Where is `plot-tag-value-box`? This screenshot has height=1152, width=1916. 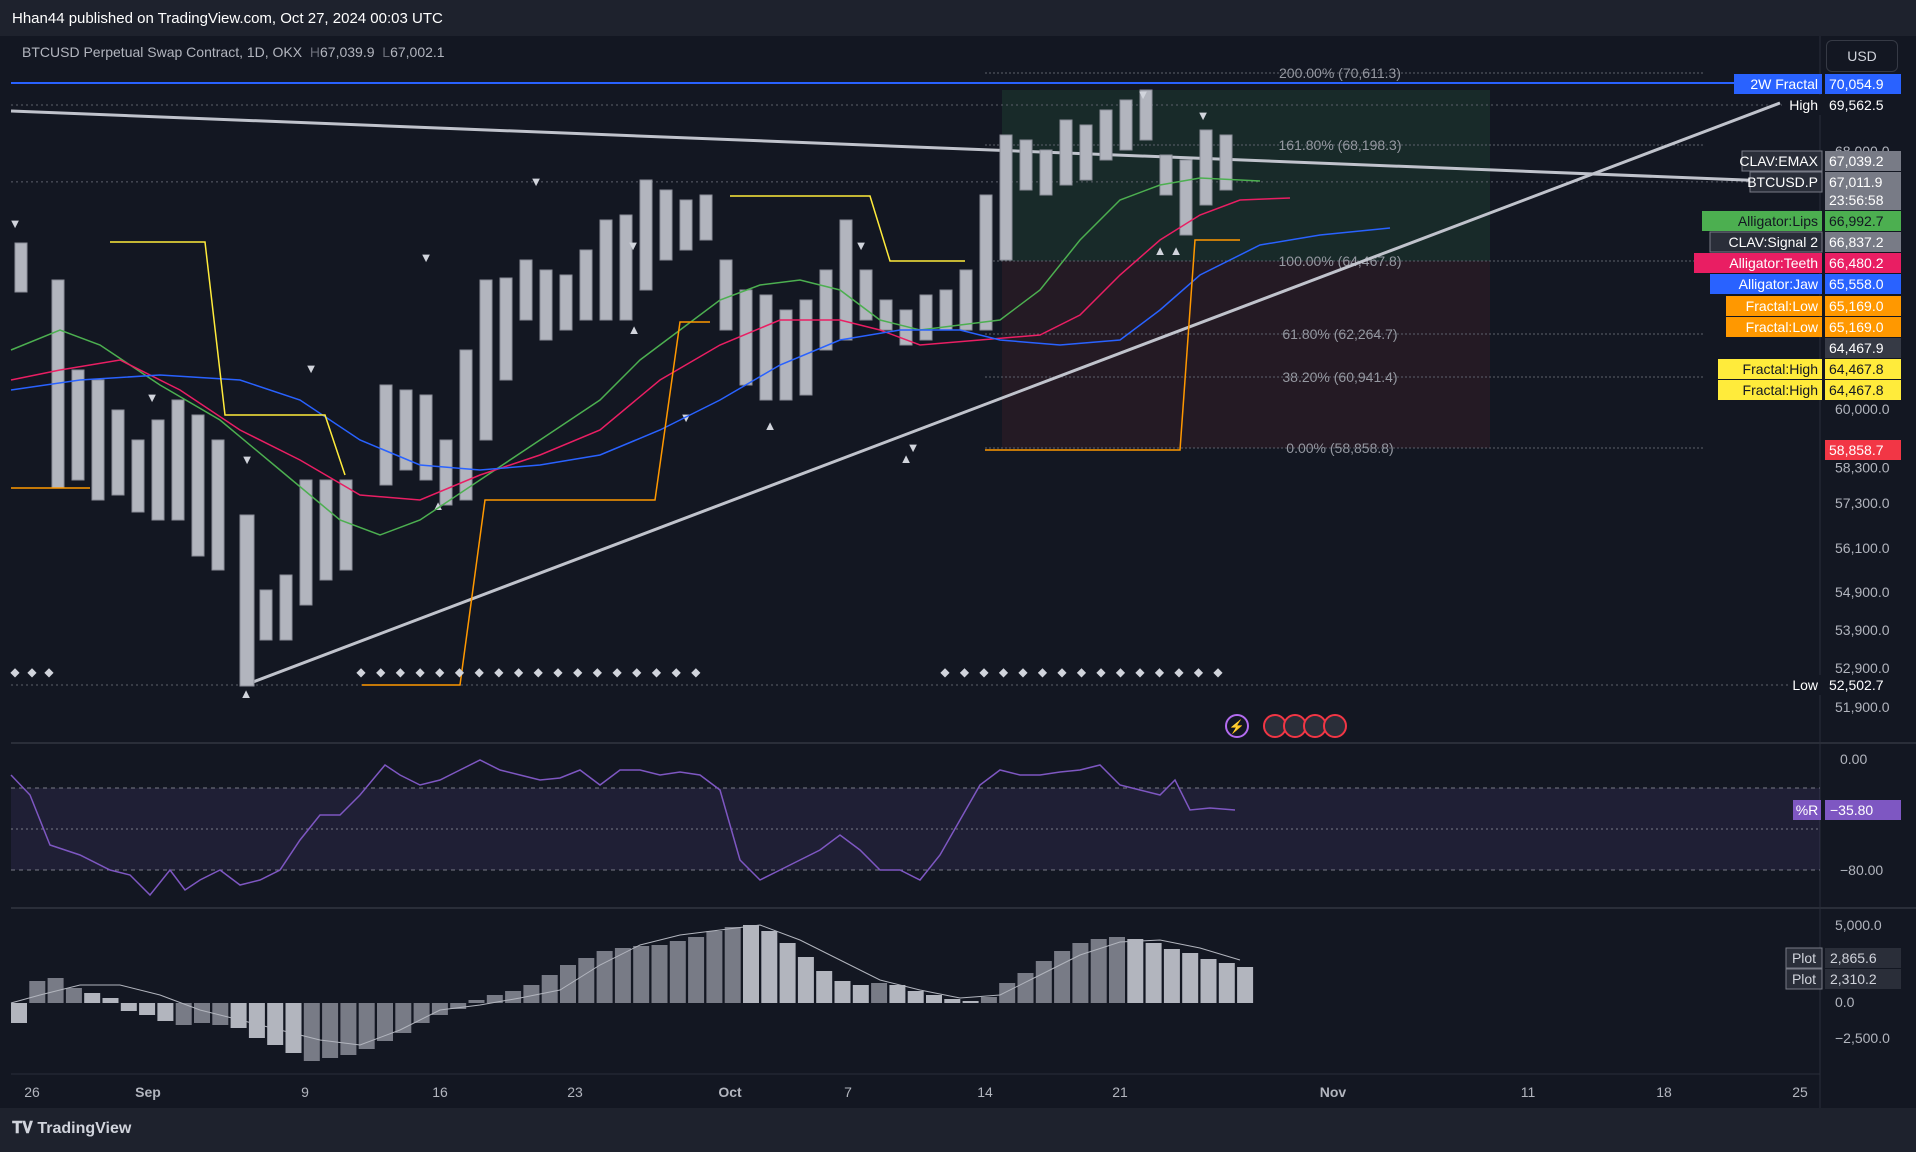 plot-tag-value-box is located at coordinates (1863, 958).